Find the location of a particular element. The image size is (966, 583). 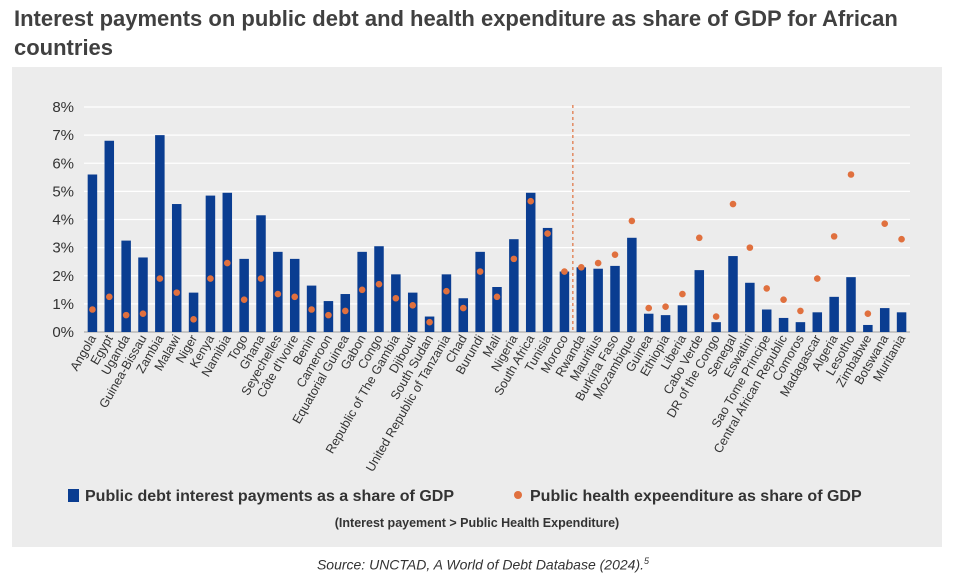

y-axis-ticks: 0% 1% 2% 3% 4% 5% 6% 7% 8% is located at coordinates (63, 220).